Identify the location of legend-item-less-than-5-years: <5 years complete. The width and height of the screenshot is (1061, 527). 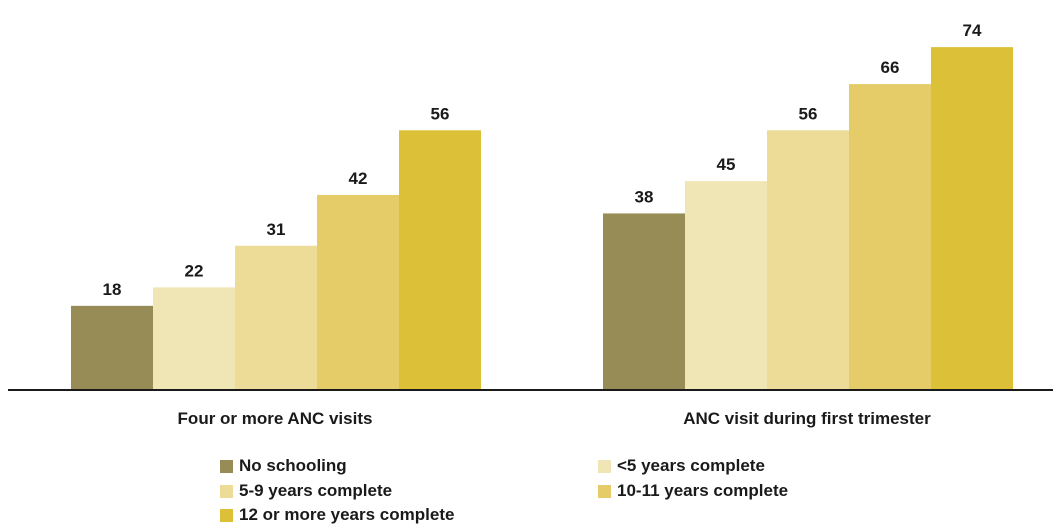
(681, 466).